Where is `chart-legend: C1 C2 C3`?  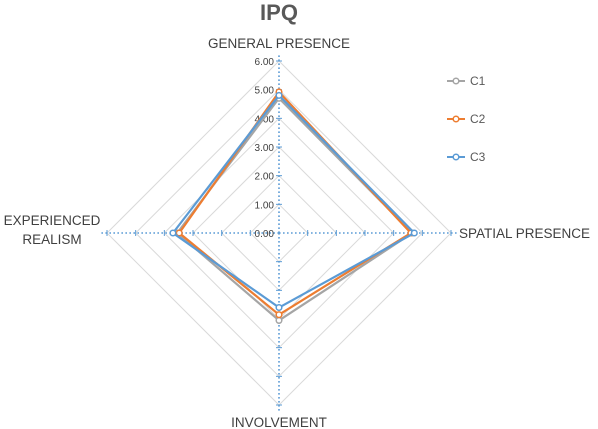
chart-legend: C1 C2 C3 is located at coordinates (466, 119).